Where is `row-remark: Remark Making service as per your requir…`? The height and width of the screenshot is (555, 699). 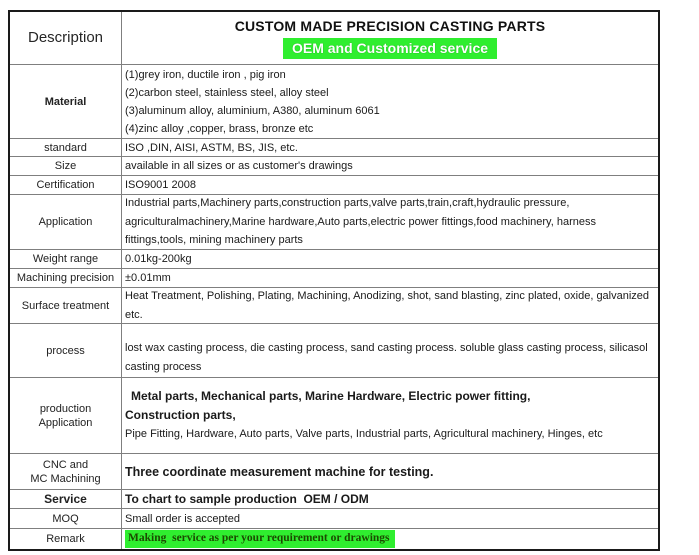 row-remark: Remark Making service as per your requir… is located at coordinates (334, 539).